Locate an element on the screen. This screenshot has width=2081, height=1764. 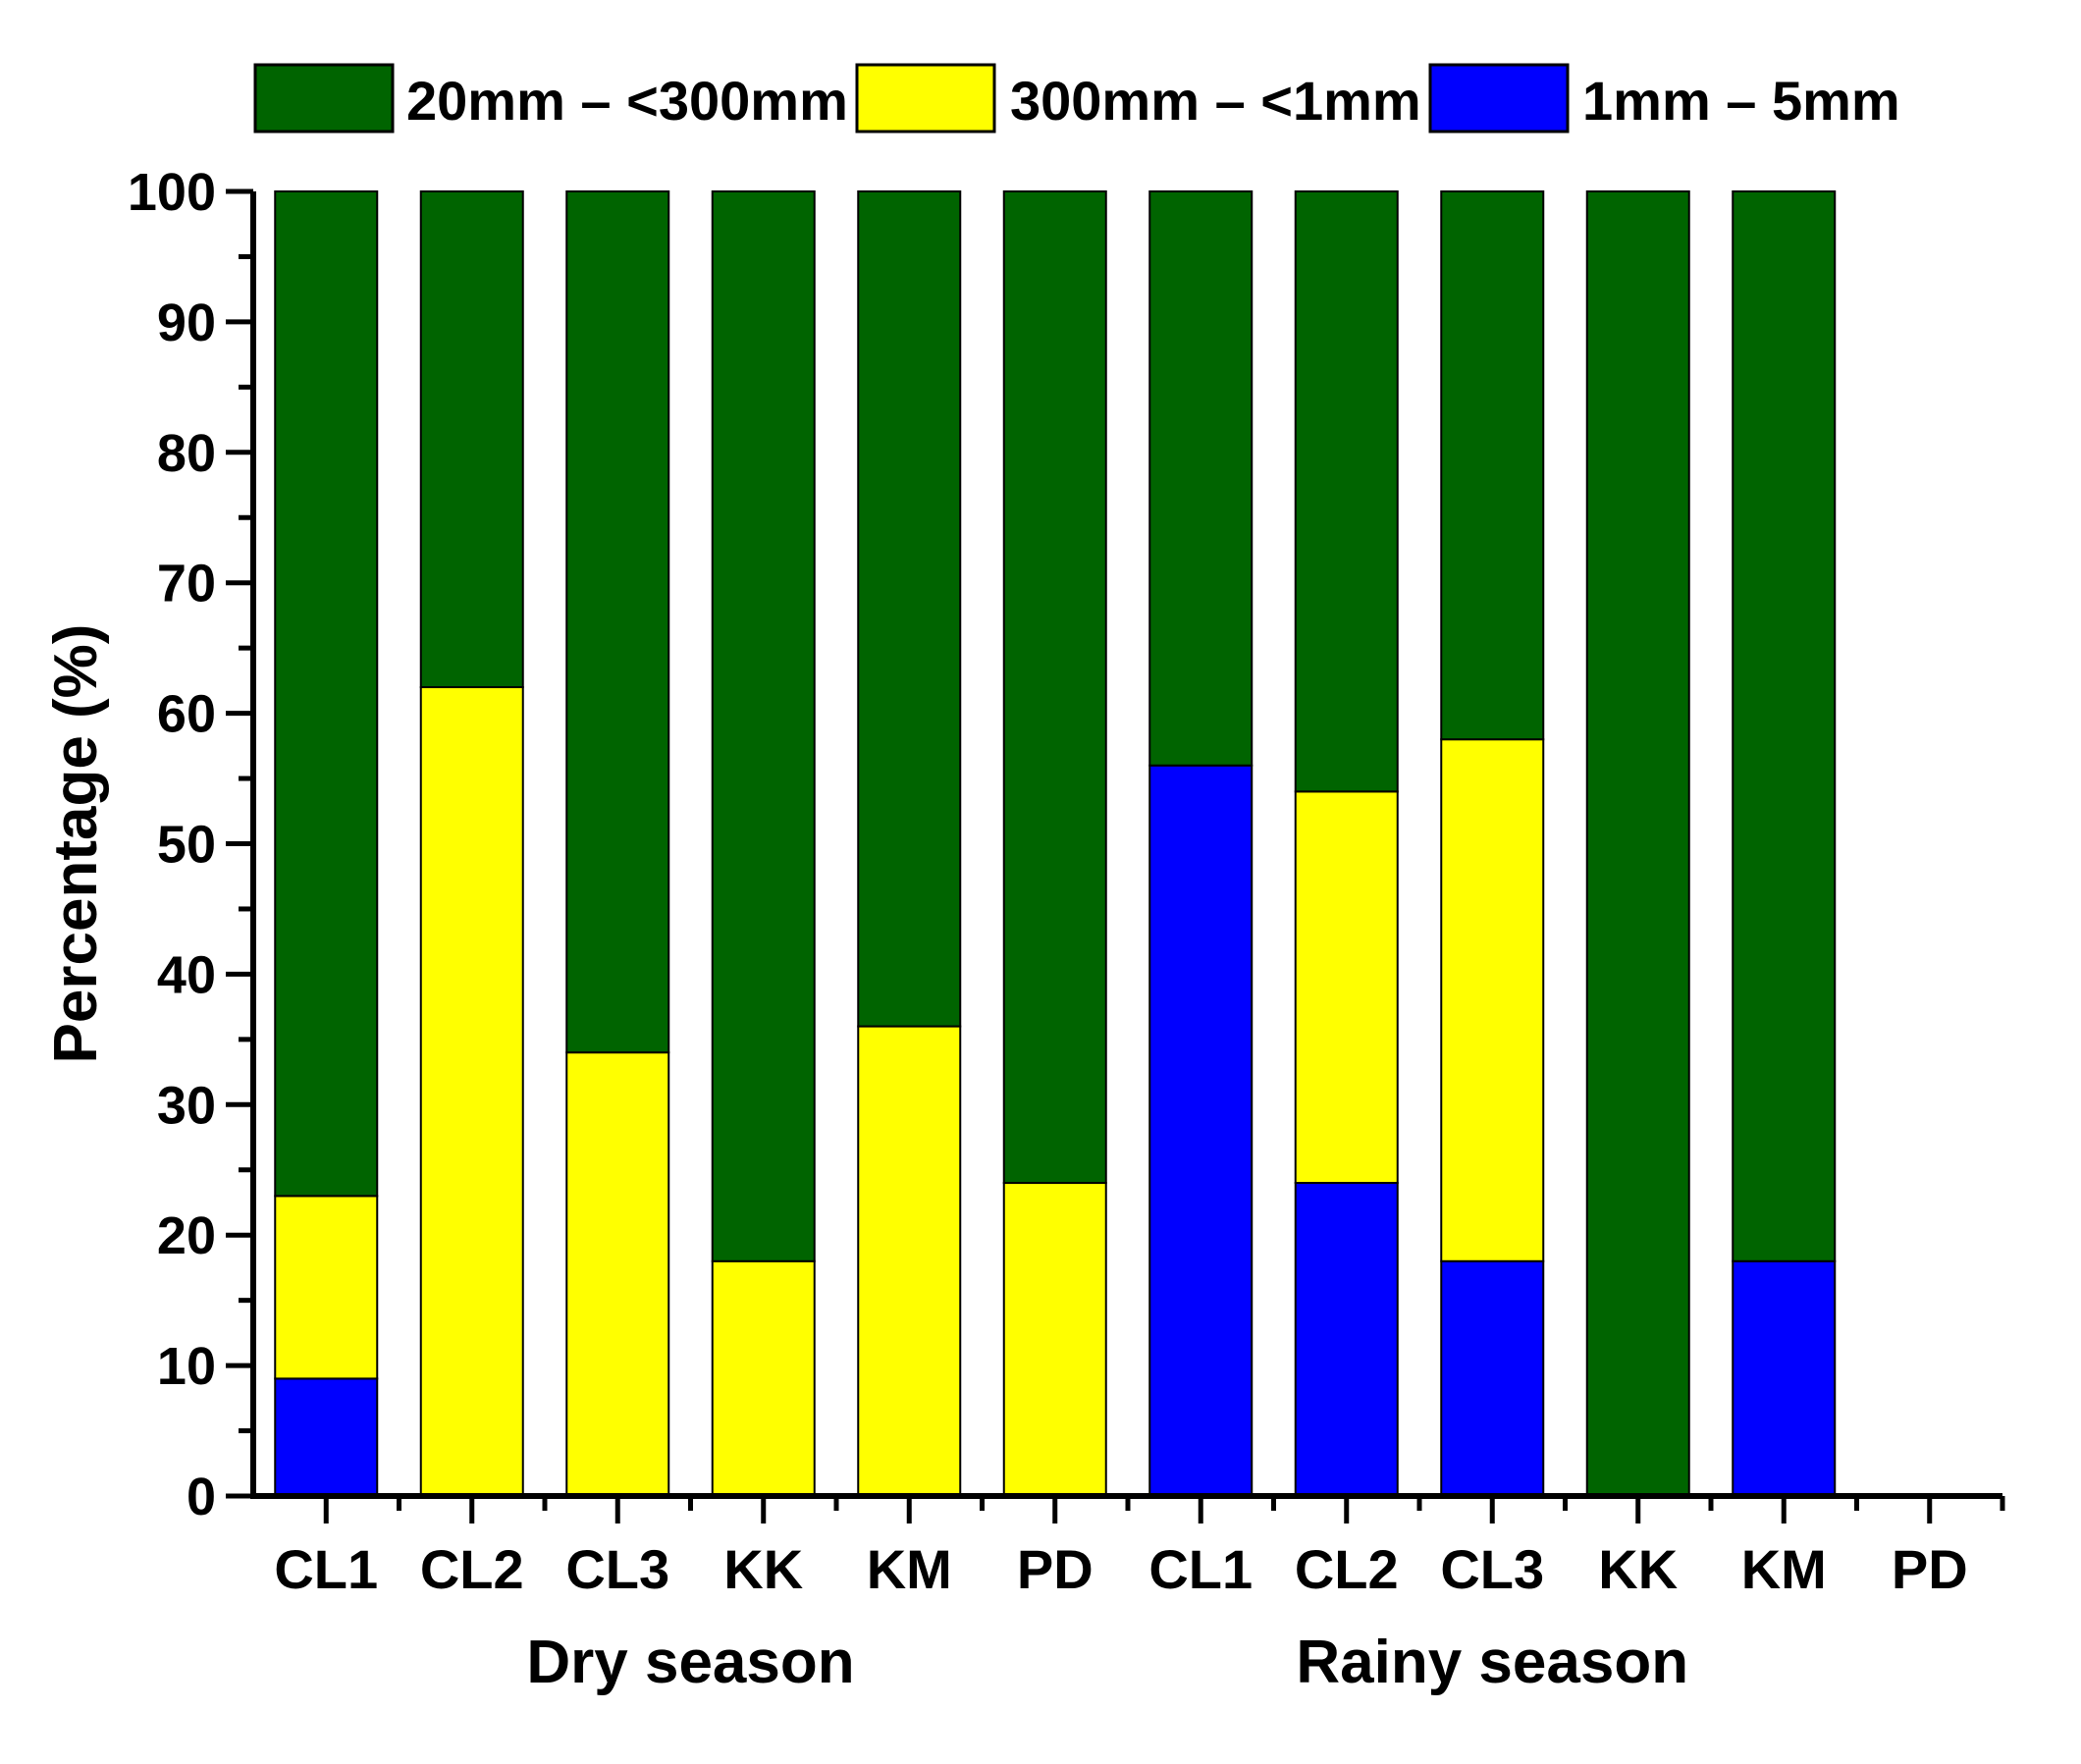
legend-label-0: 20mm – <300mm is located at coordinates (627, 101).